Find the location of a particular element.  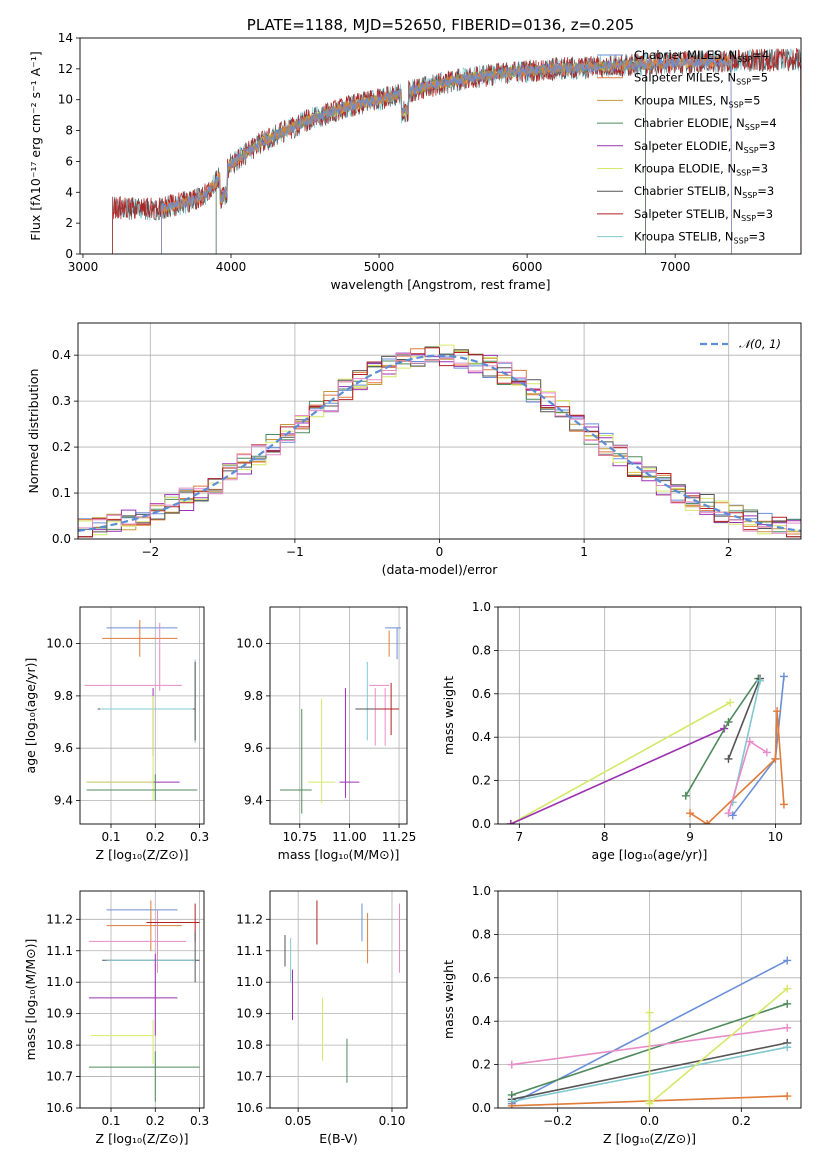

legend-entry: 𝒩(0, 1) is located at coordinates (760, 344).